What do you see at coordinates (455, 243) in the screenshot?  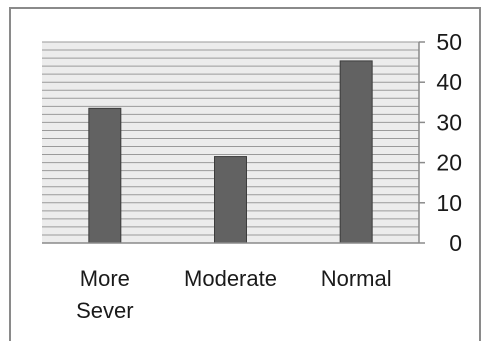 I see `y-tick-label: 0` at bounding box center [455, 243].